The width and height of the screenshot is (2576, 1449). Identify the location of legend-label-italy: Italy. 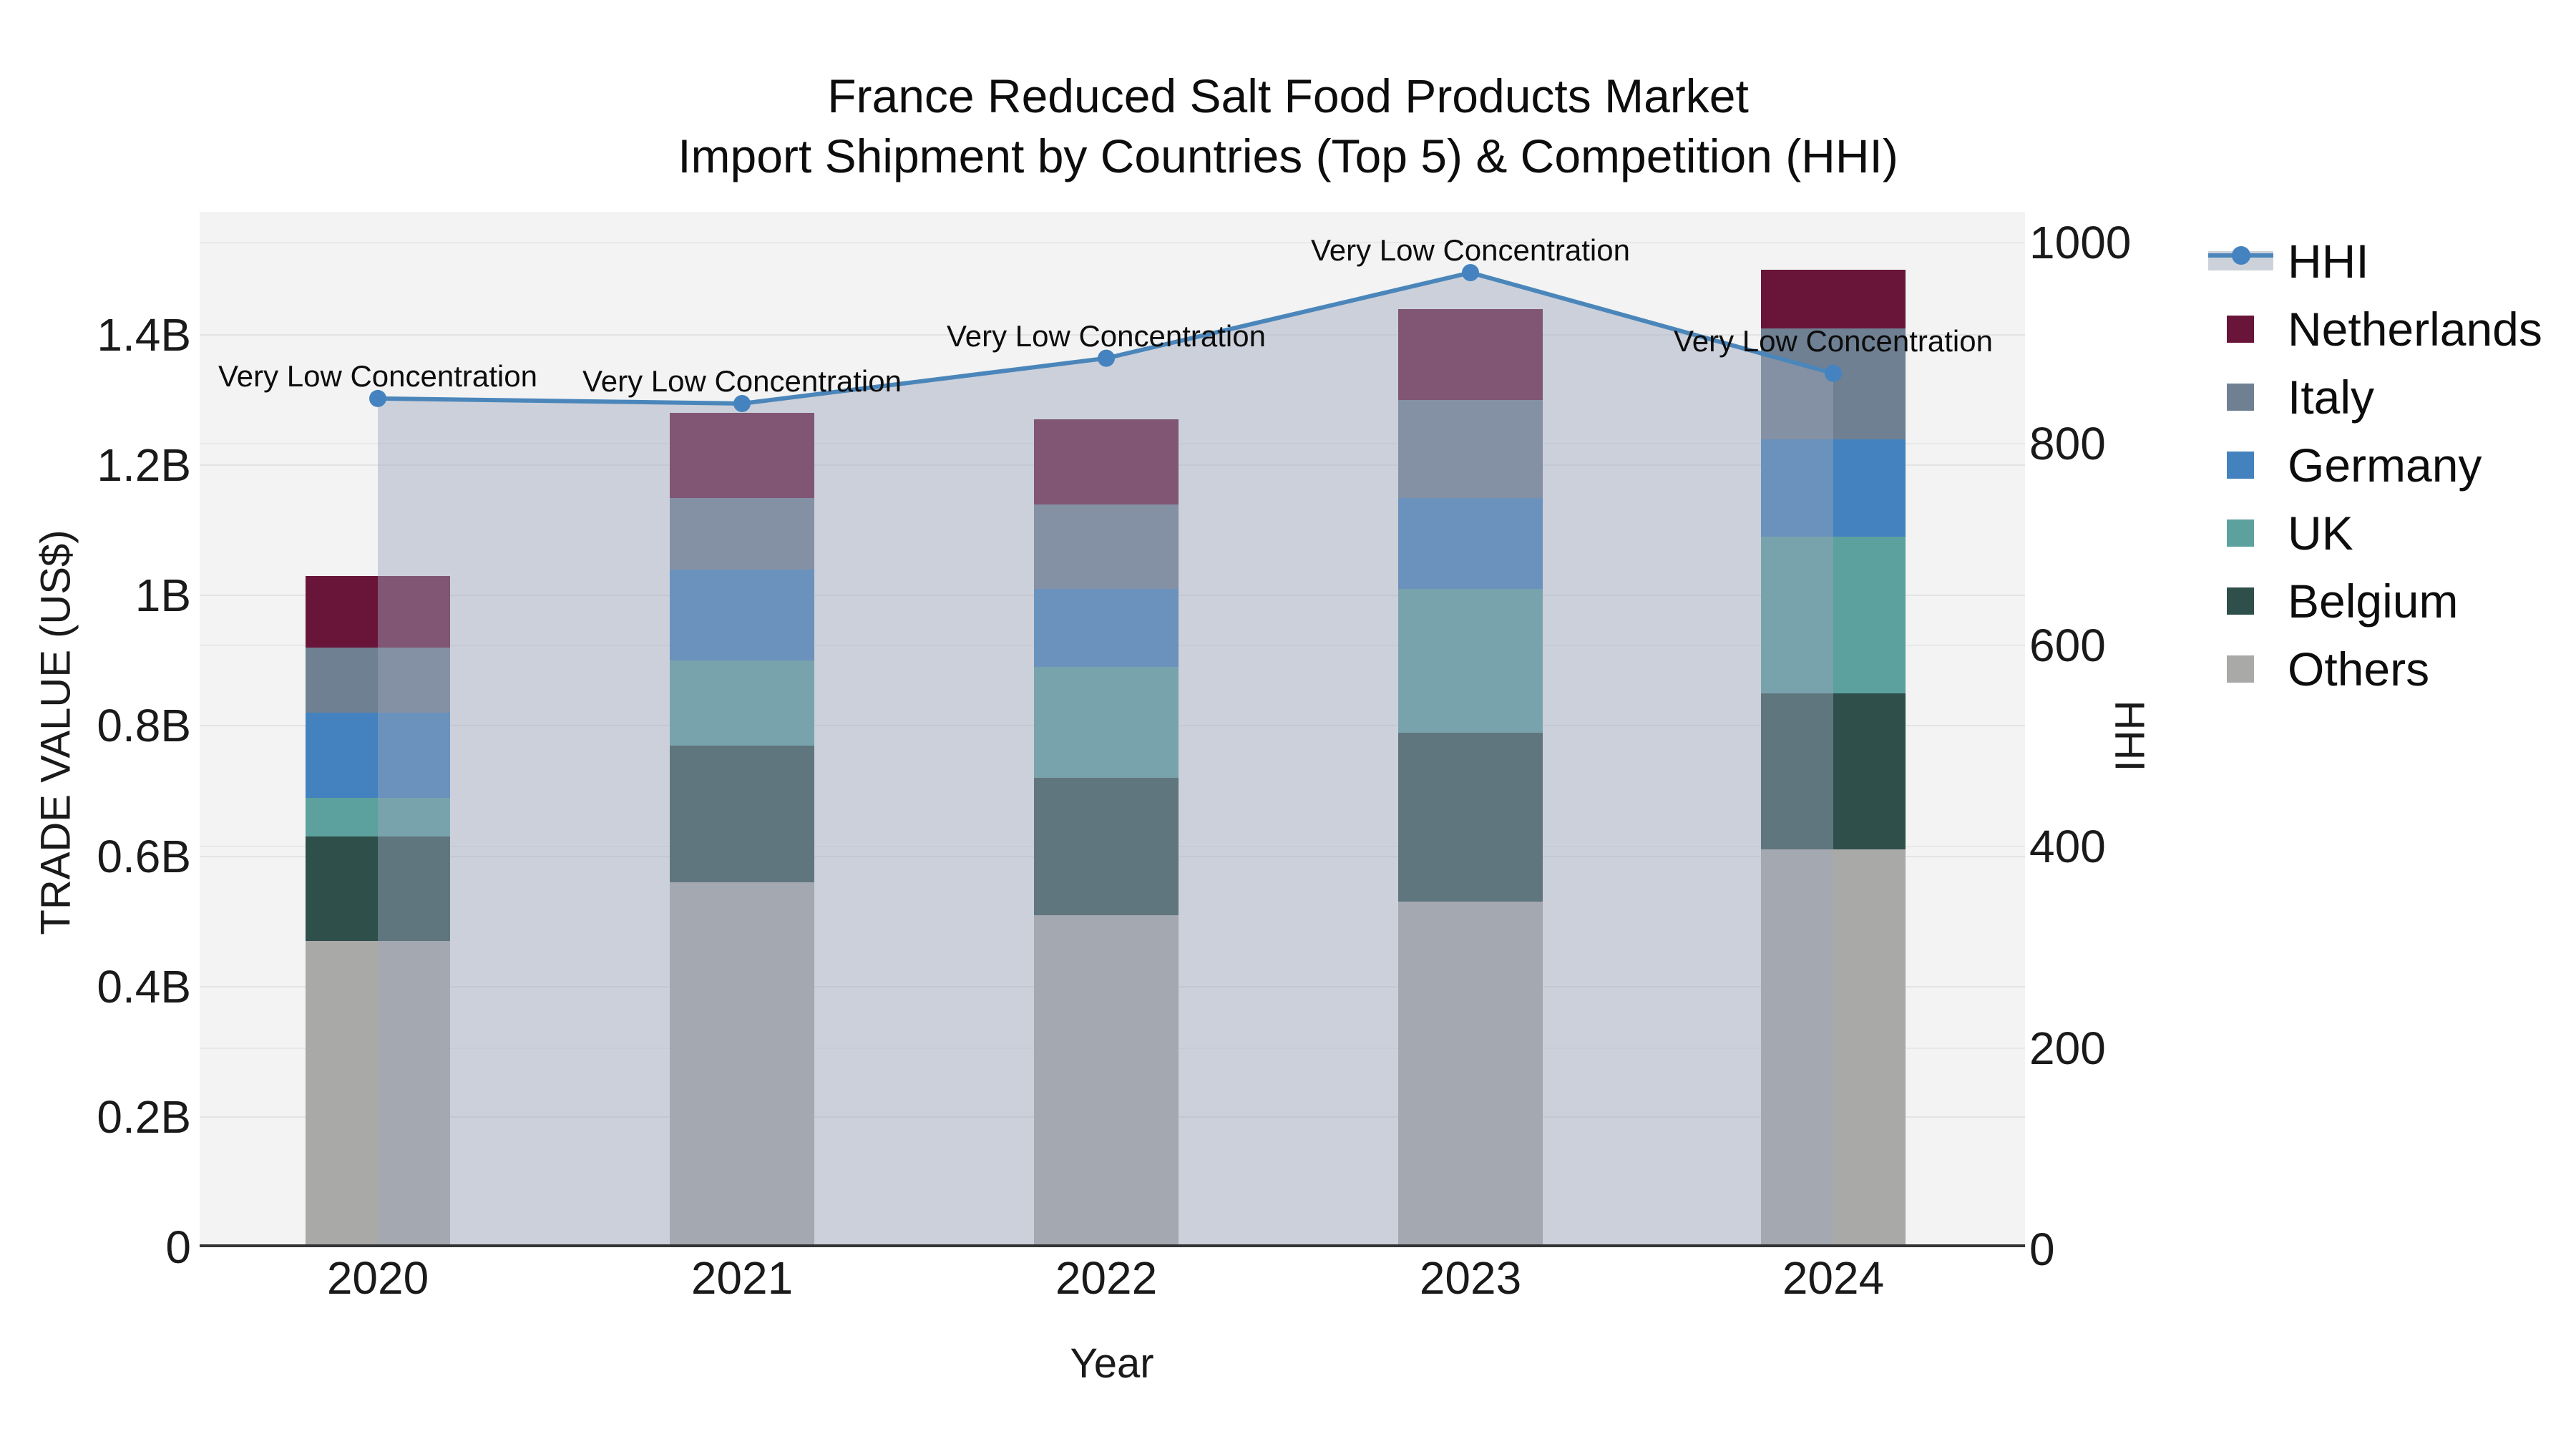
(2331, 397).